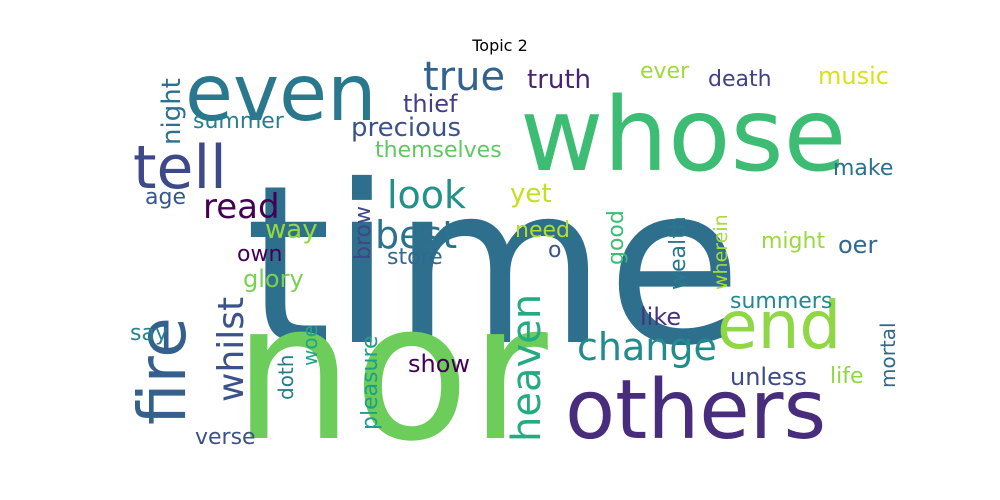 Image resolution: width=1000 pixels, height=500 pixels. Describe the element at coordinates (172, 111) in the screenshot. I see `word-night: night` at that location.